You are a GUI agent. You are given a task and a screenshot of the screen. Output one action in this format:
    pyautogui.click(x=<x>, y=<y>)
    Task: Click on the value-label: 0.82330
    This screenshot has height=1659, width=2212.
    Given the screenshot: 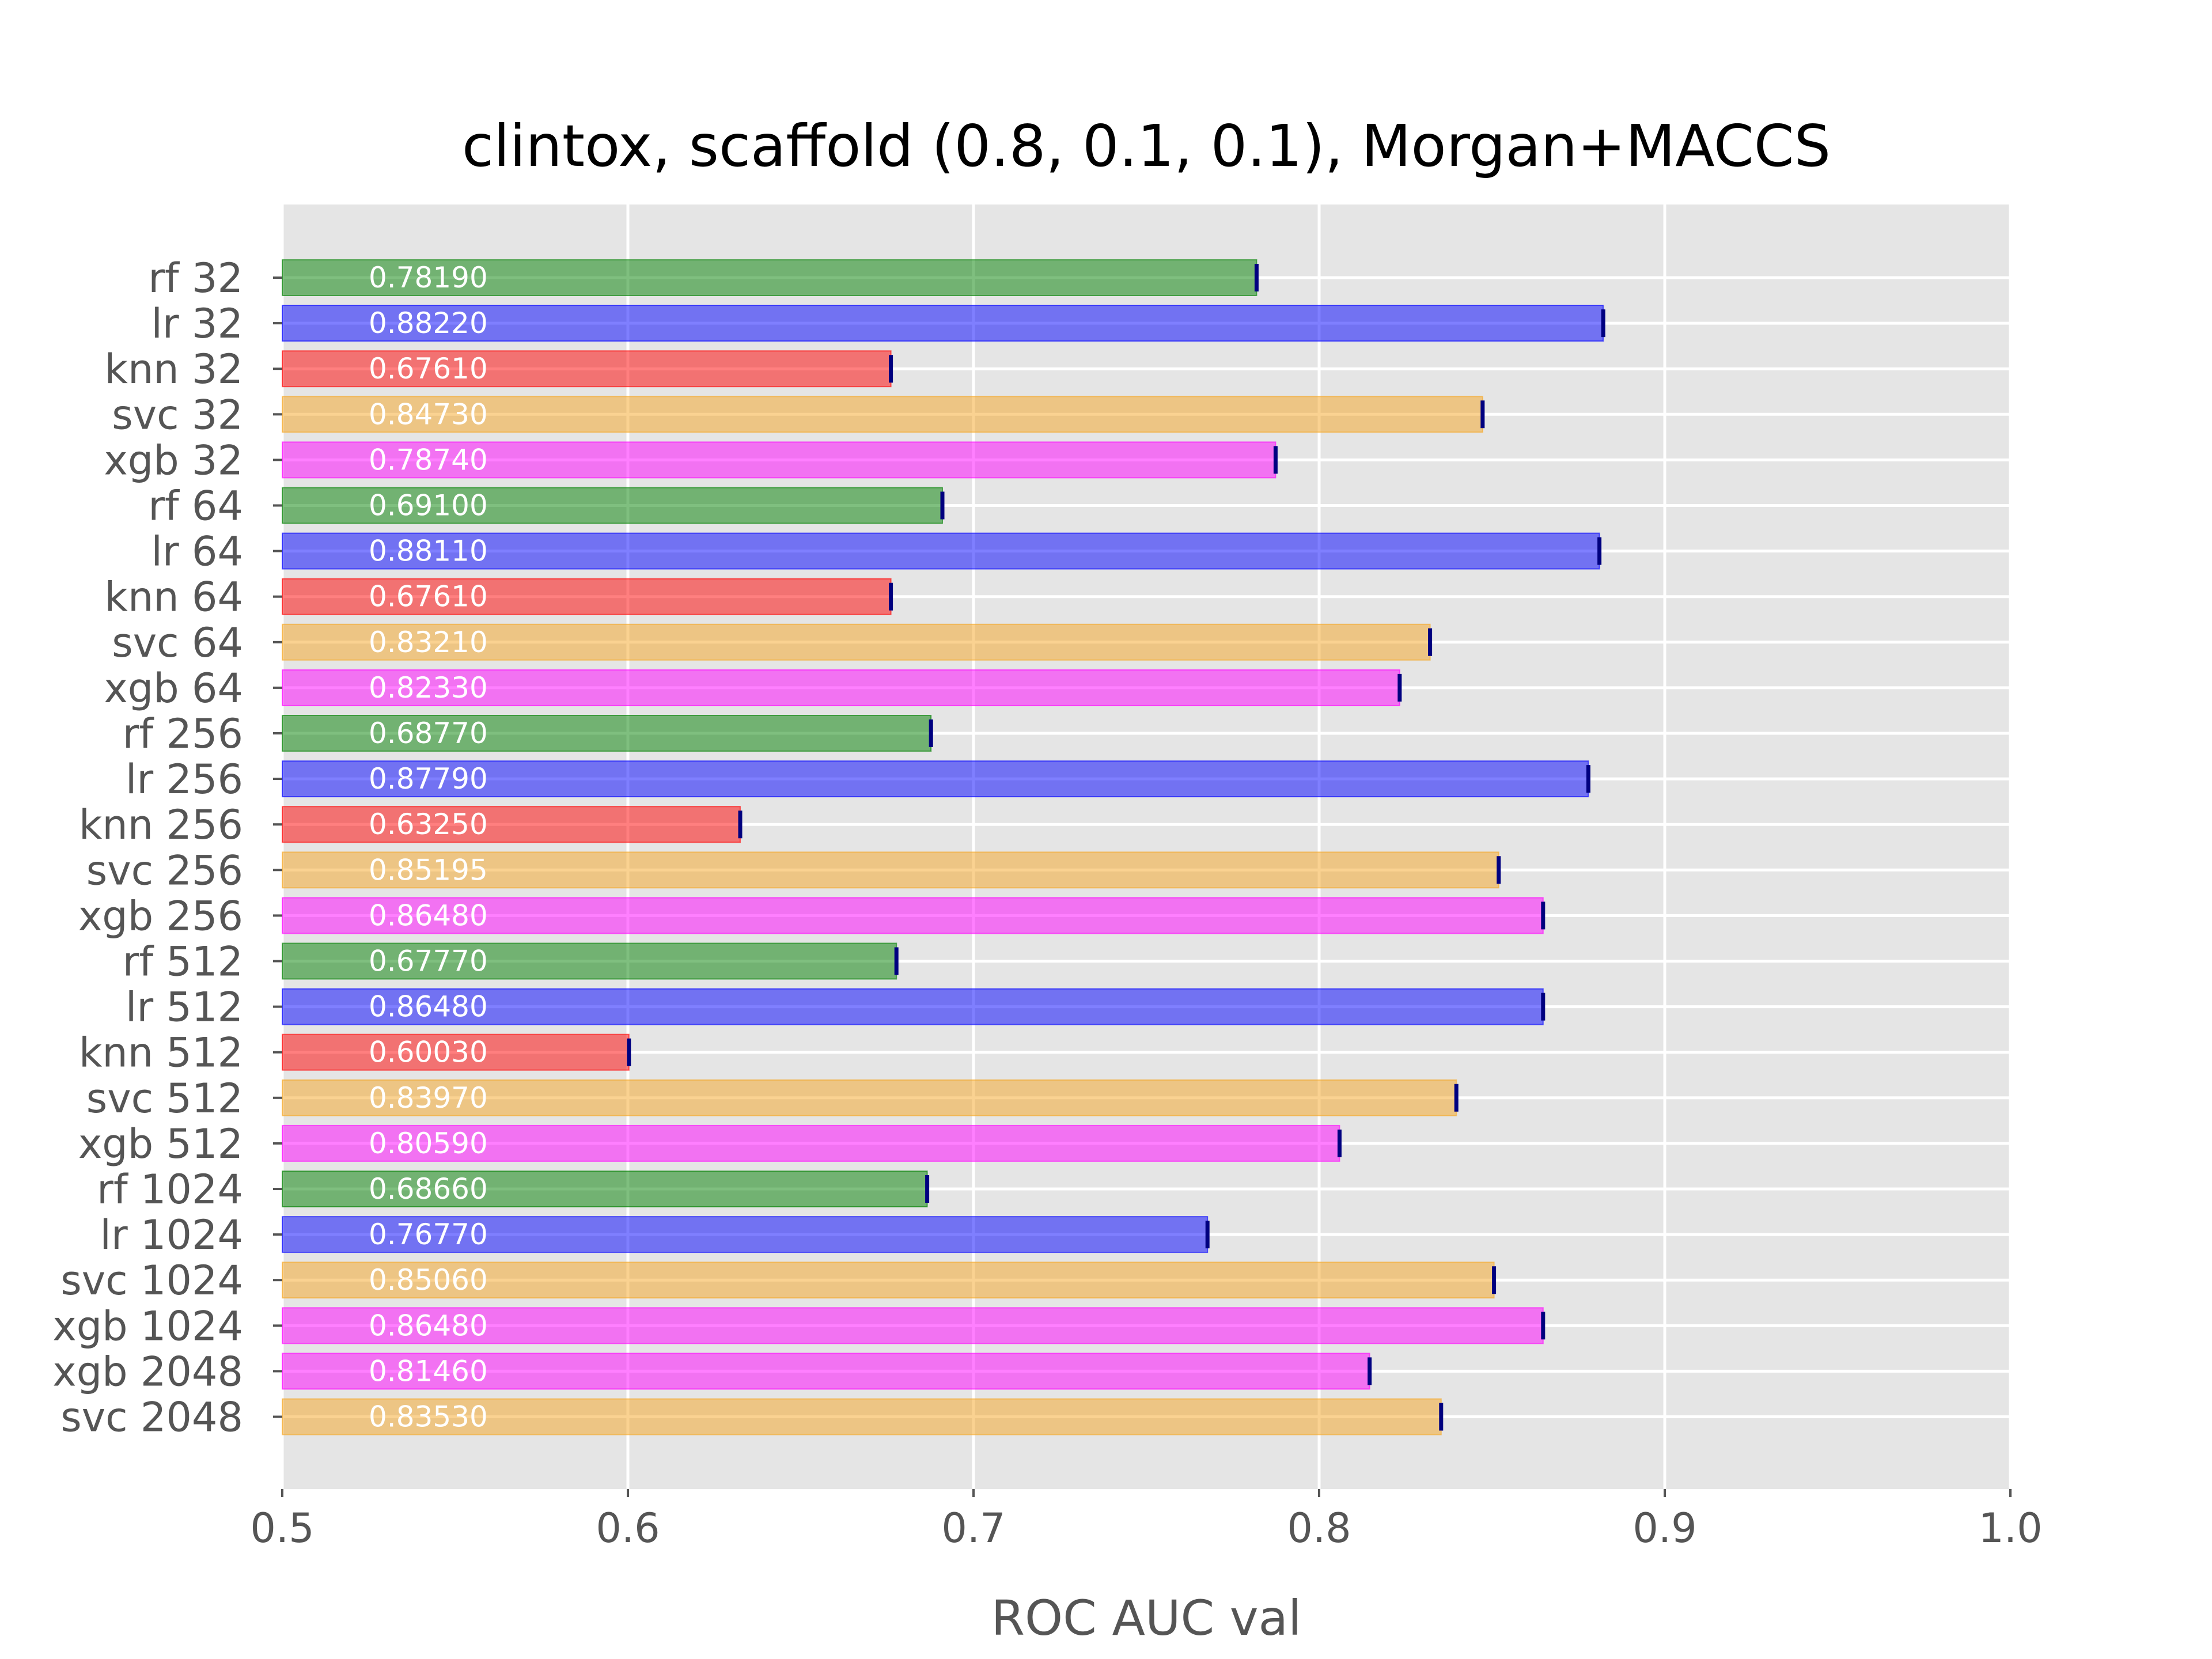 What is the action you would take?
    pyautogui.click(x=428, y=687)
    